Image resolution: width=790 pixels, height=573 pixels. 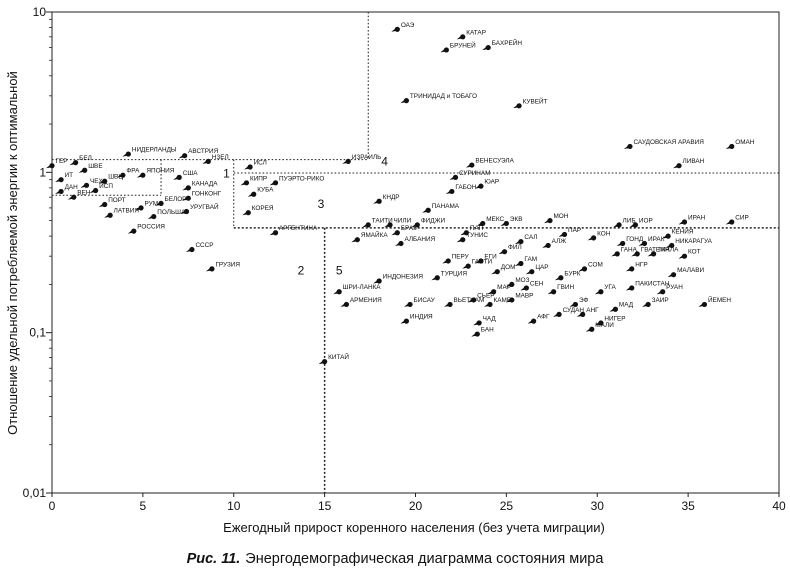 What do you see at coordinates (62, 161) in the screenshot?
I see `point-label: ГЕР` at bounding box center [62, 161].